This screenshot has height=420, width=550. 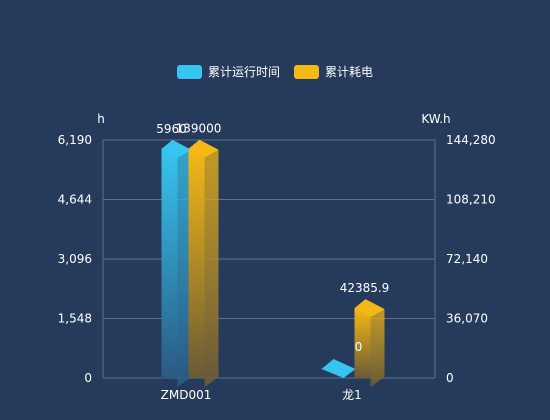 I want to click on data-label: 5960, so click(x=171, y=129).